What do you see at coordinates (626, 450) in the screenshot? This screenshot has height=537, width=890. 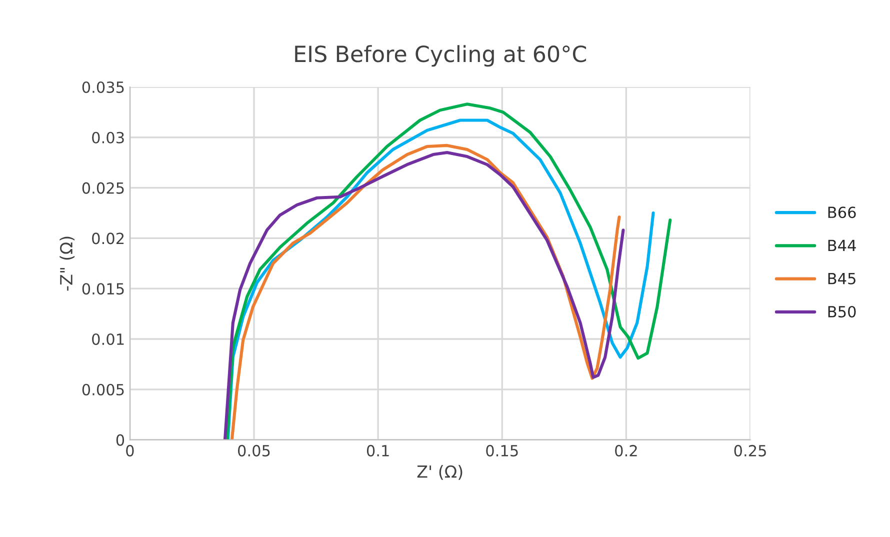 I see `x-tick-label: 0.2` at bounding box center [626, 450].